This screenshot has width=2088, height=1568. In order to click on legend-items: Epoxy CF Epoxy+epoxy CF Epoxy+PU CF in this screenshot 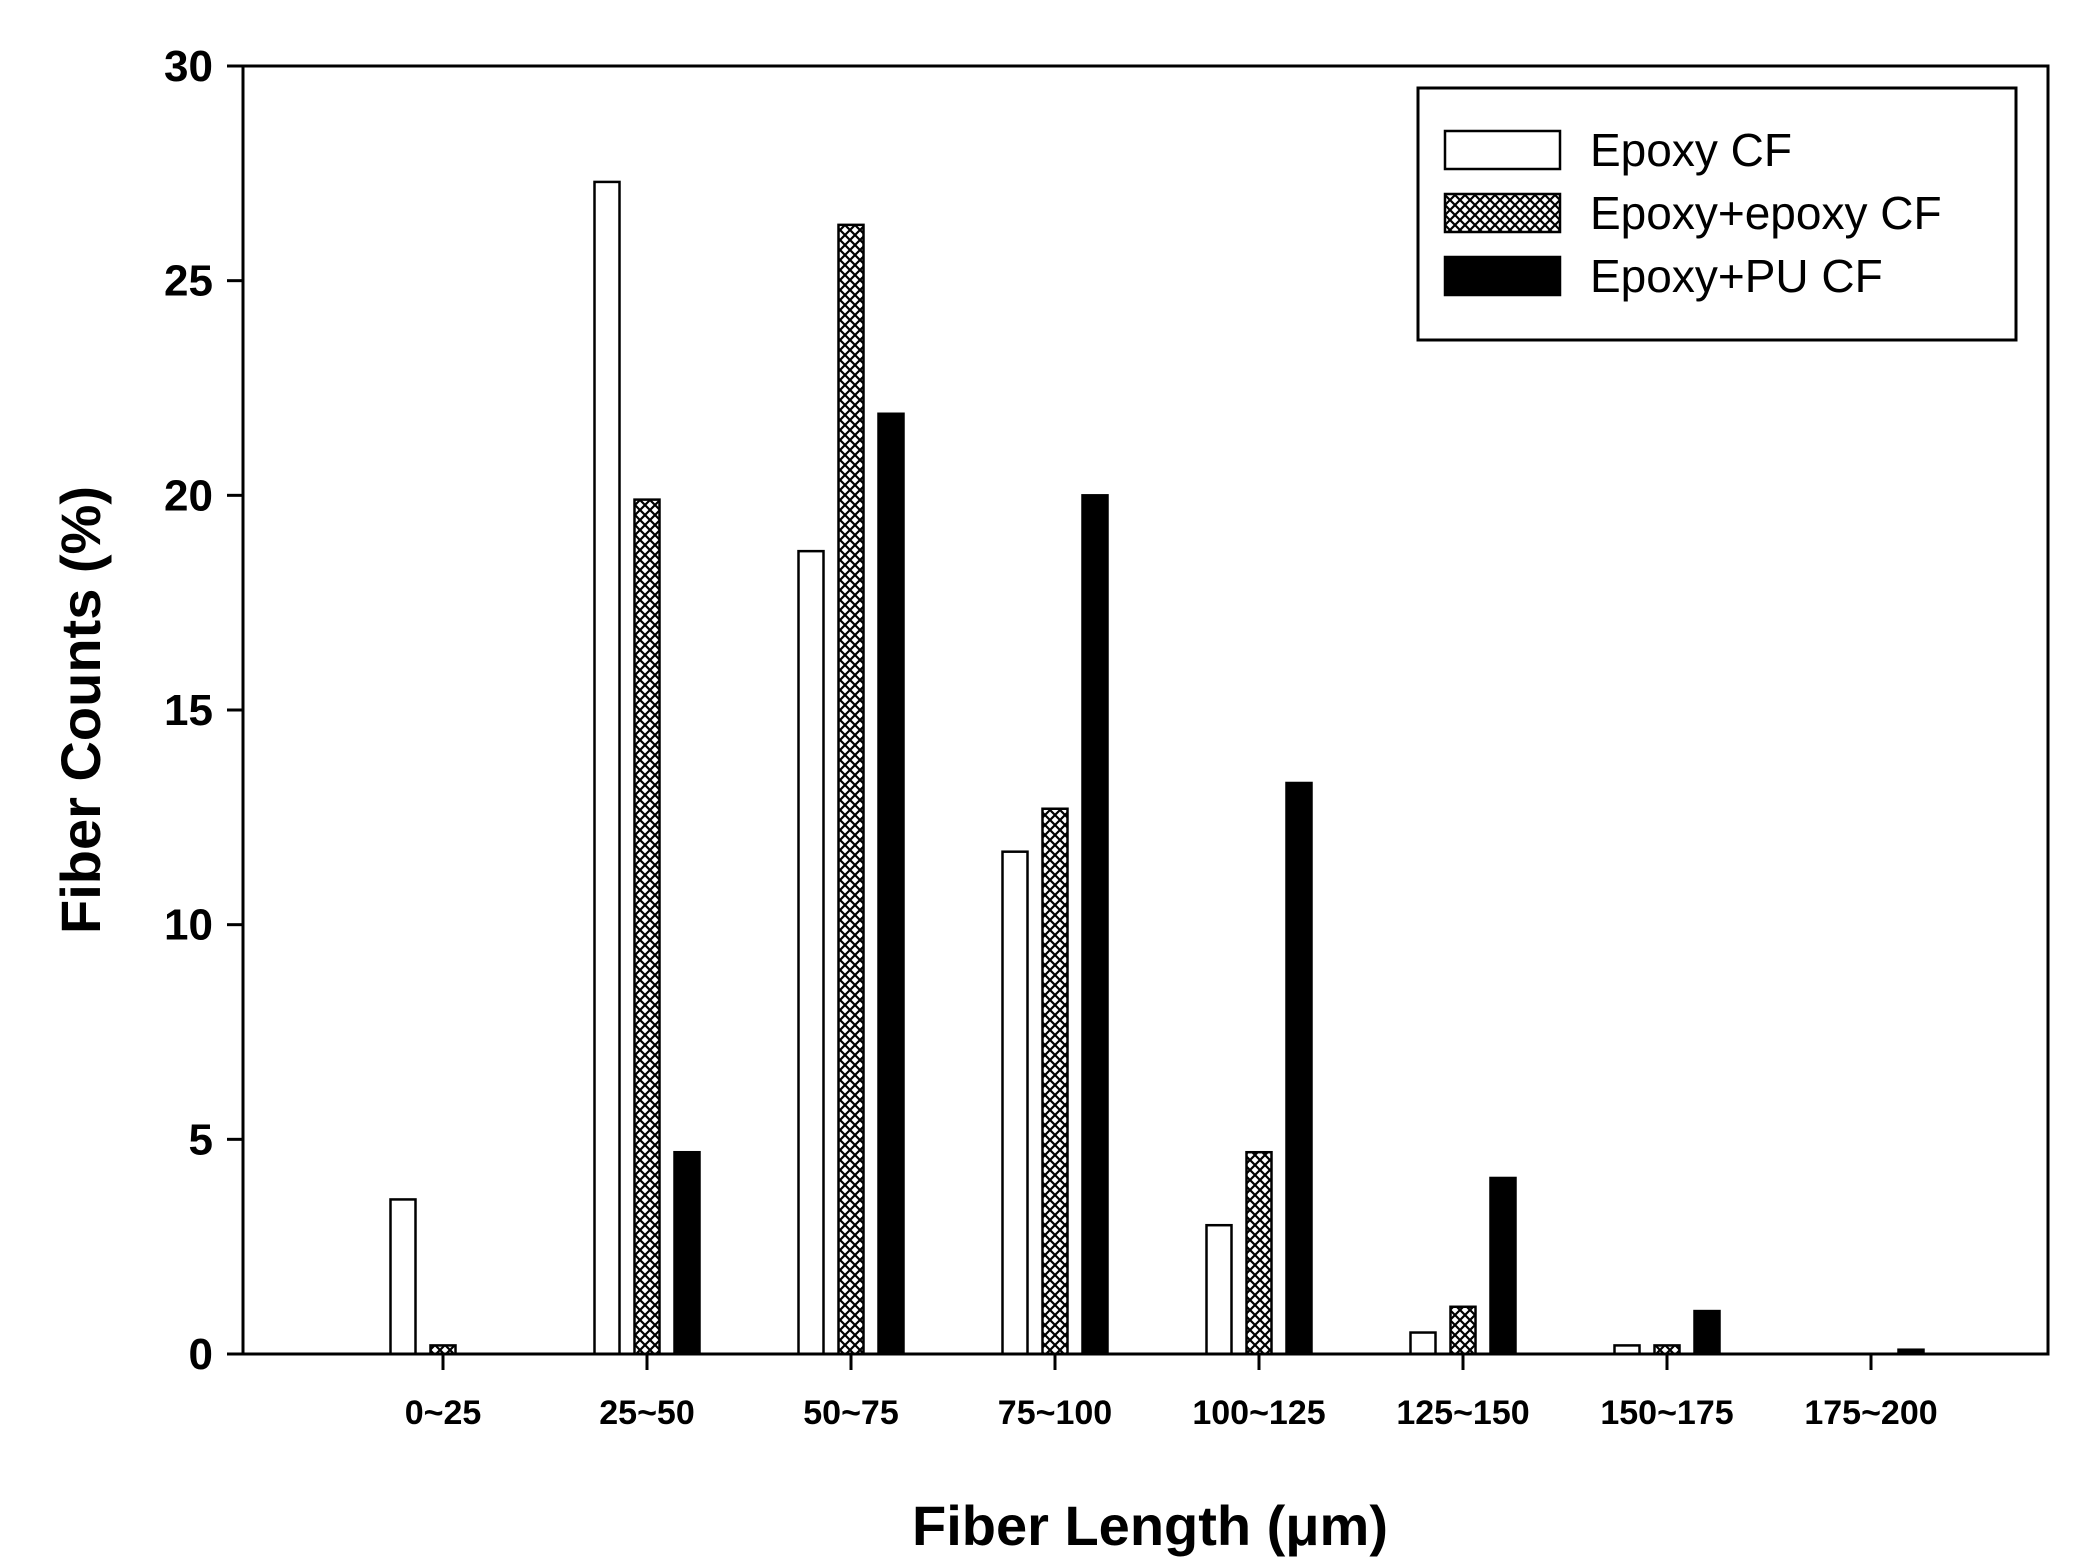, I will do `click(1692, 213)`.